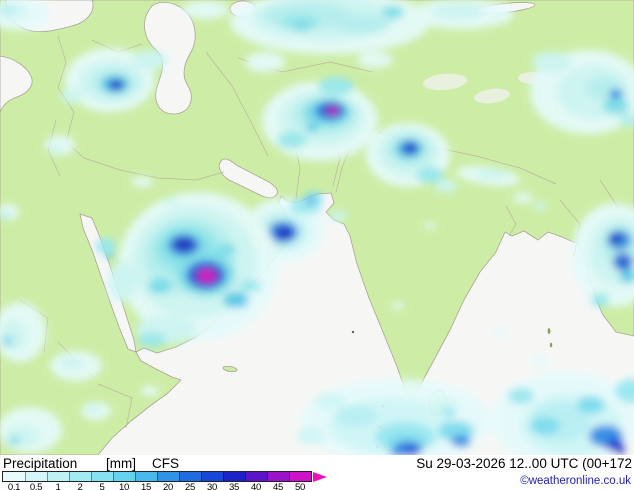 Image resolution: width=634 pixels, height=490 pixels. Describe the element at coordinates (524, 463) in the screenshot. I see `legend-datetime: Su 29-03-2026 12..00 UTC (00+172` at that location.